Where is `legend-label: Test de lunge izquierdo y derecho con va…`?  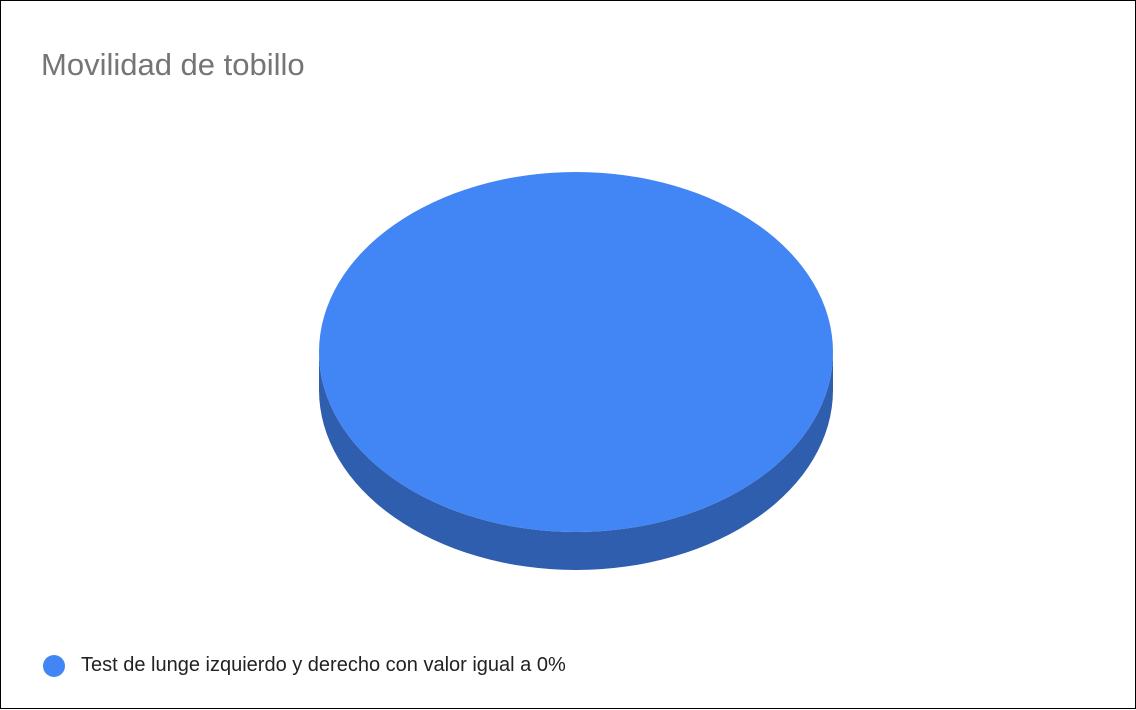
legend-label: Test de lunge izquierdo y derecho con va… is located at coordinates (323, 665).